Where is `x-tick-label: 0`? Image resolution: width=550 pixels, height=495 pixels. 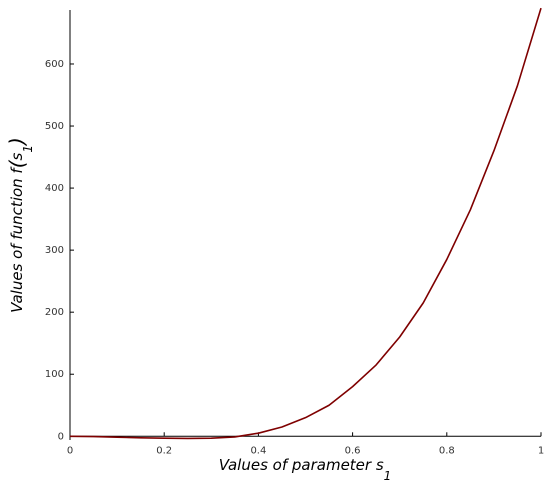
x-tick-label: 0 is located at coordinates (70, 450).